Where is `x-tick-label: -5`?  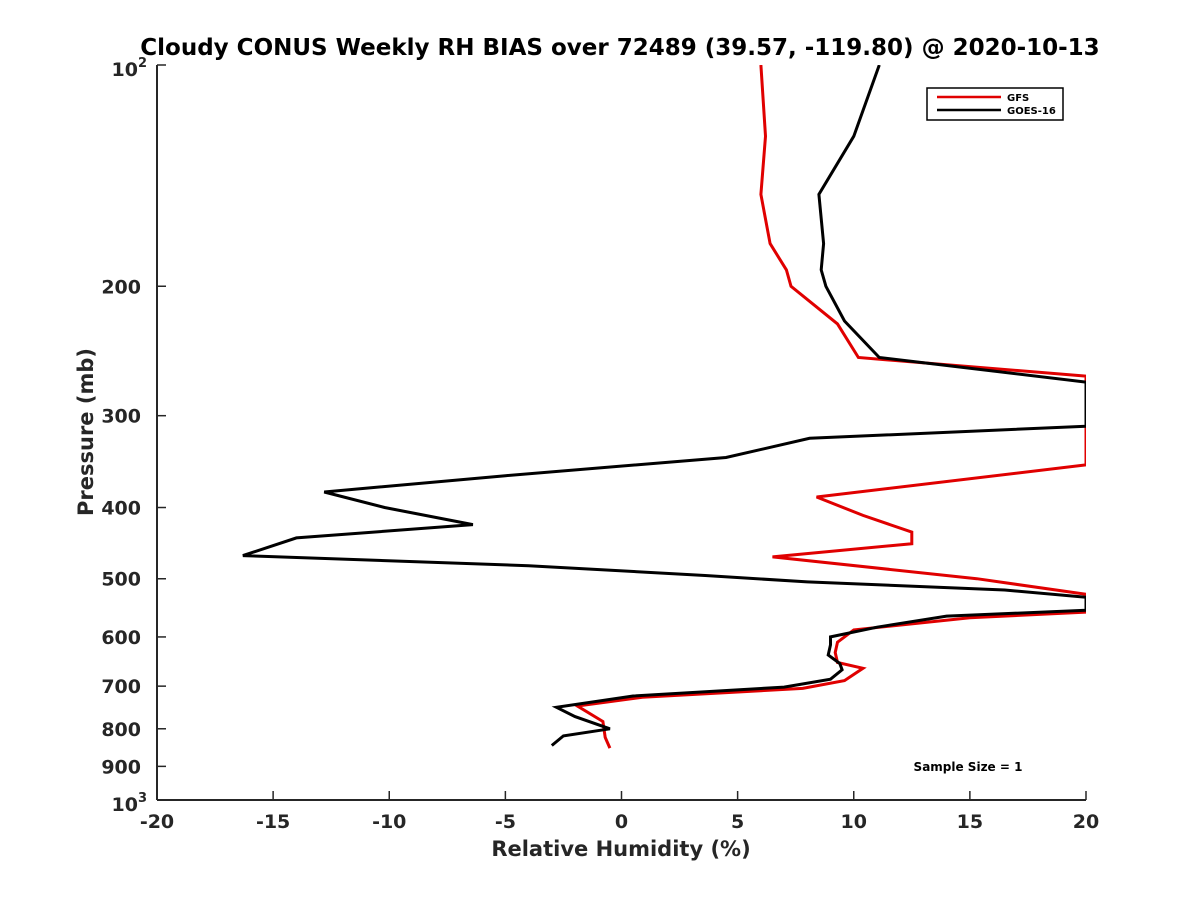
x-tick-label: -5 is located at coordinates (505, 822).